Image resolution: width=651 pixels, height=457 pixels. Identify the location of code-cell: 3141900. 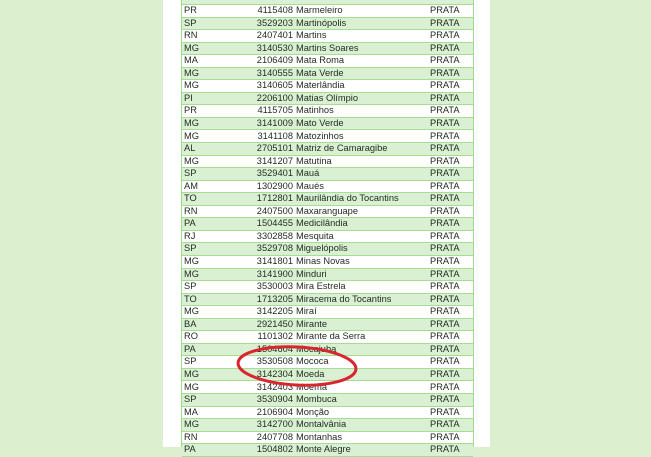
(274, 273).